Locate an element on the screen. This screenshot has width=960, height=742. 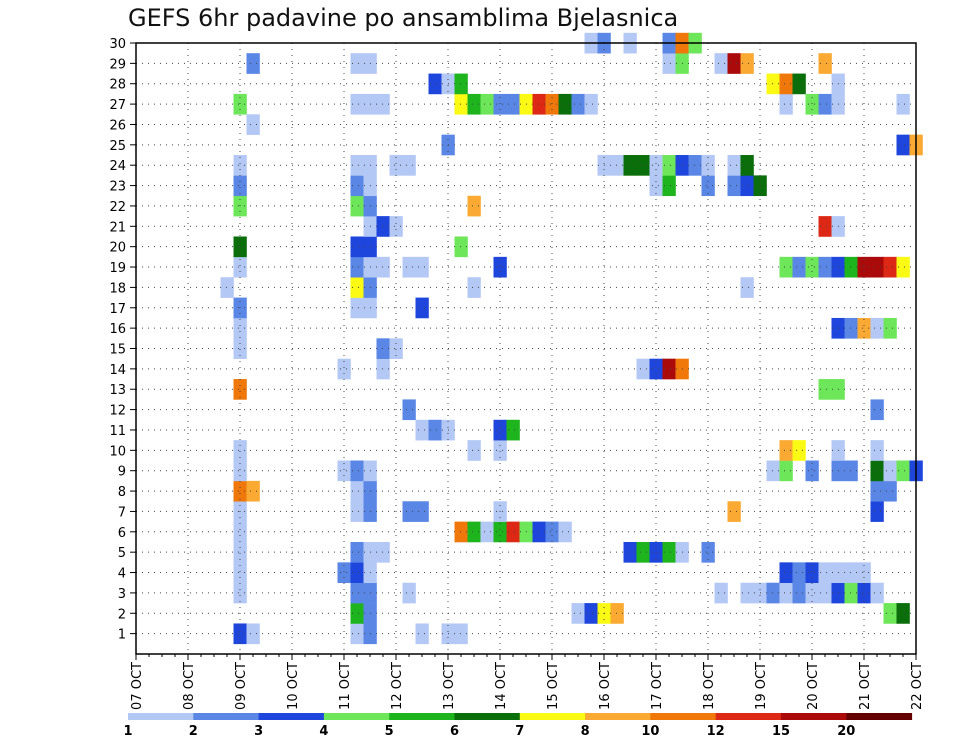
y-tick-label: 16 is located at coordinates (117, 329).